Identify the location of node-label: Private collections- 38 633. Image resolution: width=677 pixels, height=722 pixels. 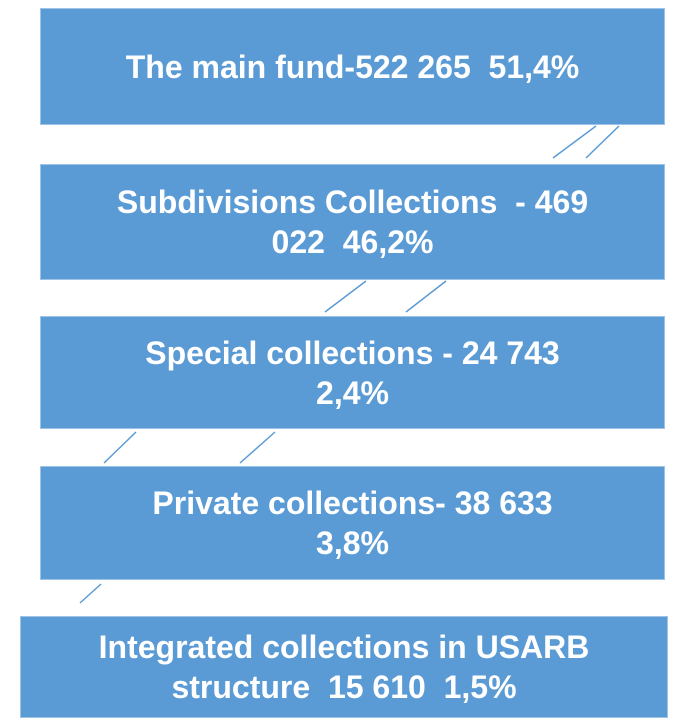
(352, 503).